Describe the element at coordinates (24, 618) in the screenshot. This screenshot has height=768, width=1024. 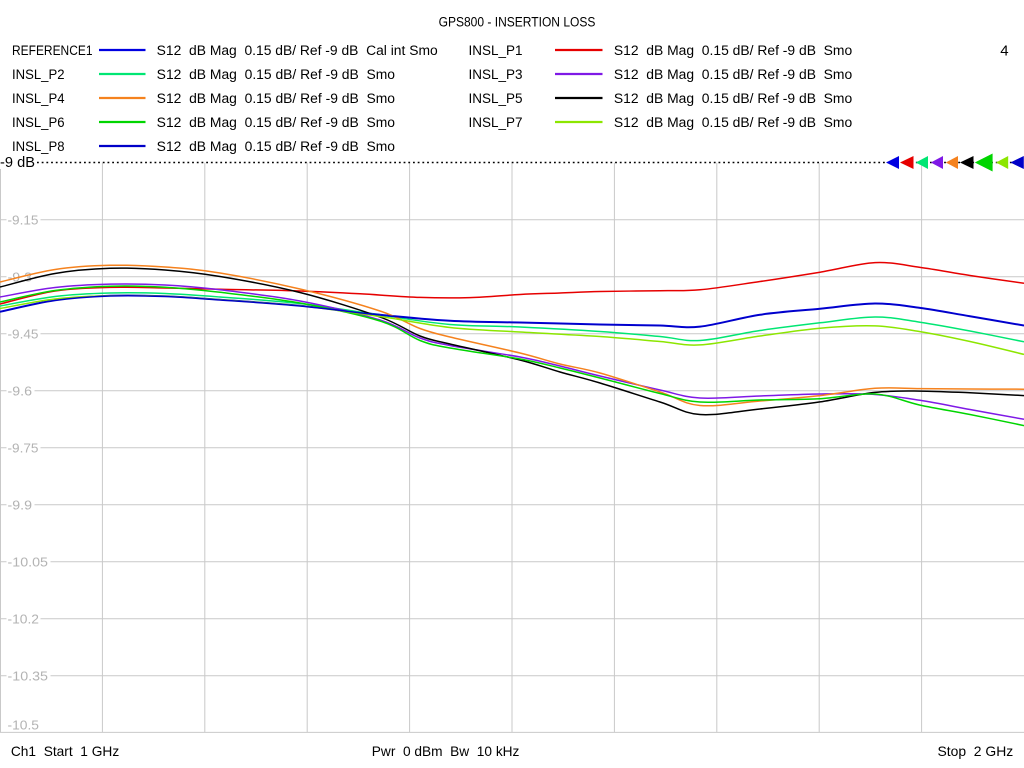
I see `svg-text: -10.2` at that location.